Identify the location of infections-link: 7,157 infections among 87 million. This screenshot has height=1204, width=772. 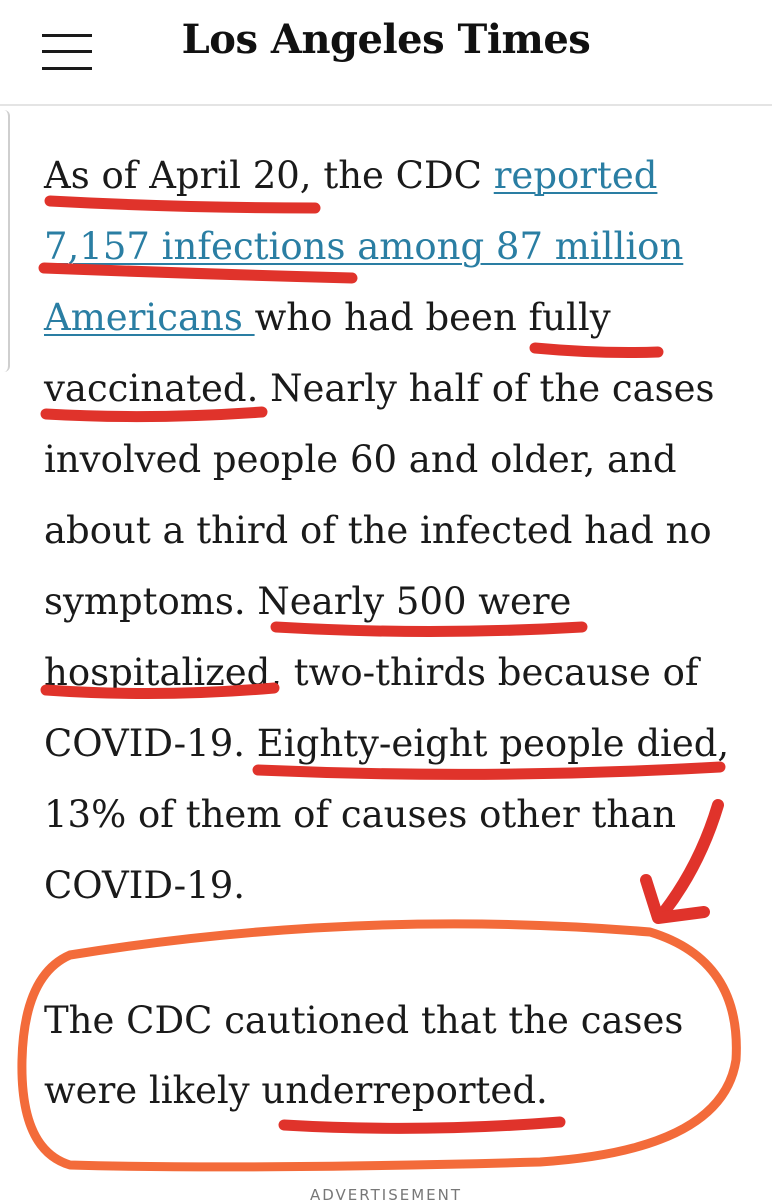
(364, 246).